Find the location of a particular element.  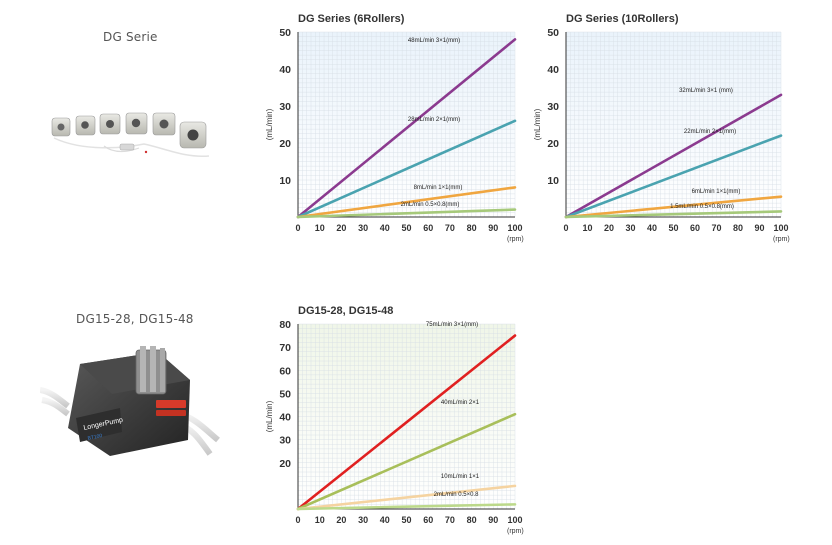

series-label: 6mL/min 1×1(mm) is located at coordinates (716, 192).